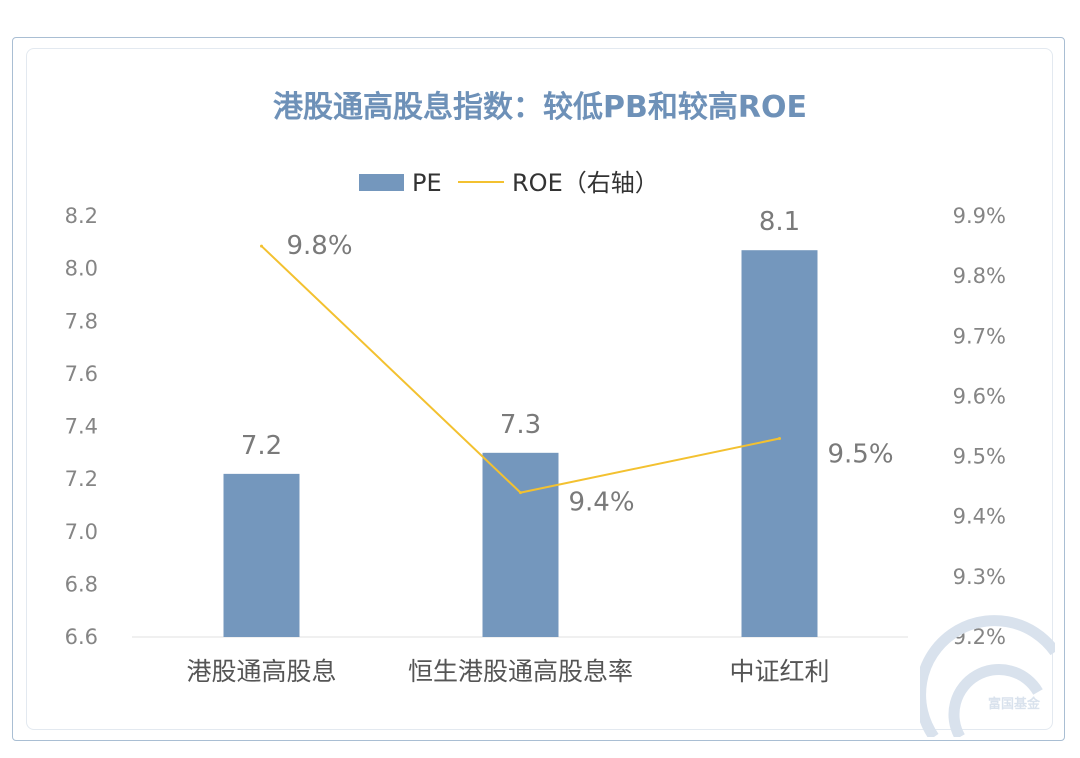  I want to click on logo-arc-outer, so click(987, 676).